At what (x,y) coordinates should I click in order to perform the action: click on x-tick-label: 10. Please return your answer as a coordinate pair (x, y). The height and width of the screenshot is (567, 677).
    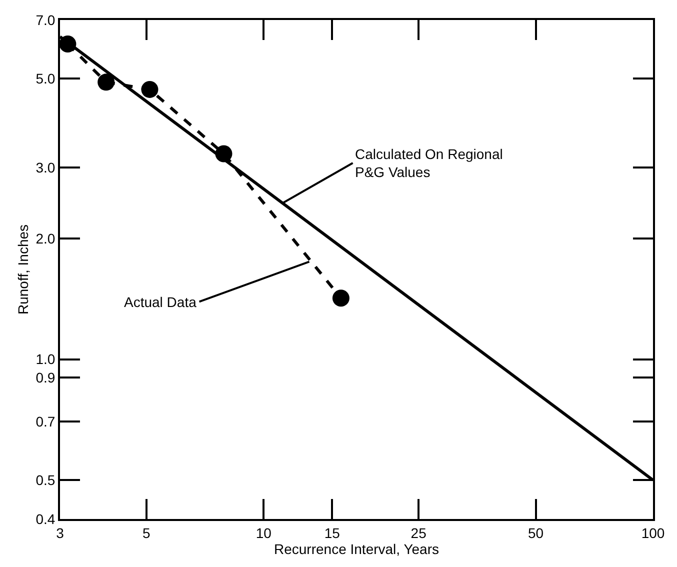
    Looking at the image, I should click on (264, 532).